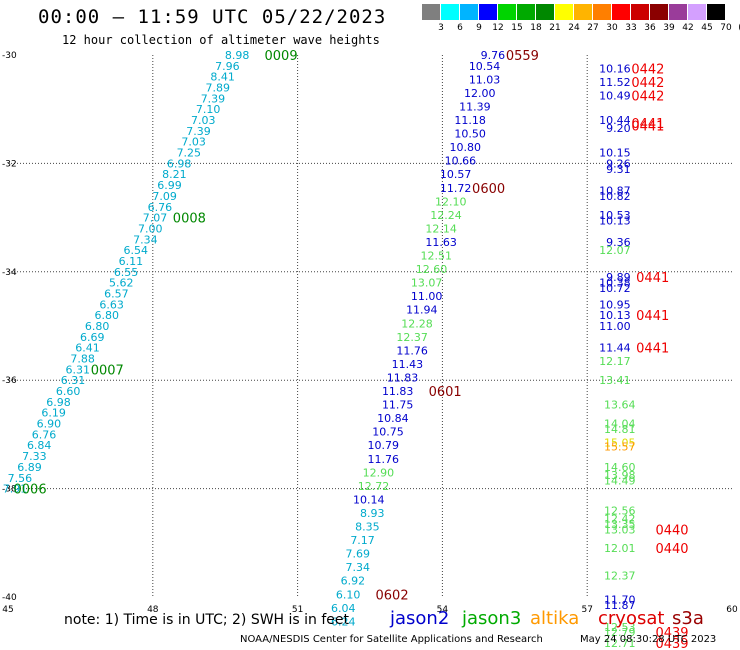  What do you see at coordinates (688, 618) in the screenshot?
I see `legend-s3a: s3a` at bounding box center [688, 618].